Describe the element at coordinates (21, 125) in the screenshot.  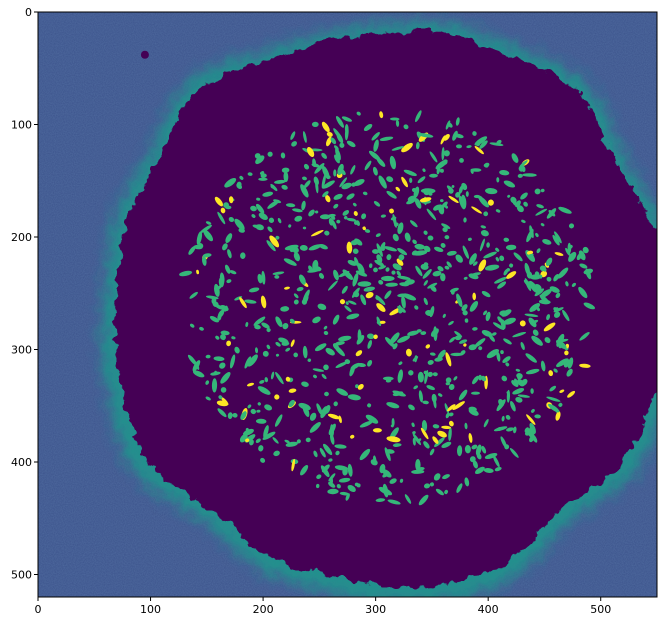
I see `y-tick-label: 100` at that location.